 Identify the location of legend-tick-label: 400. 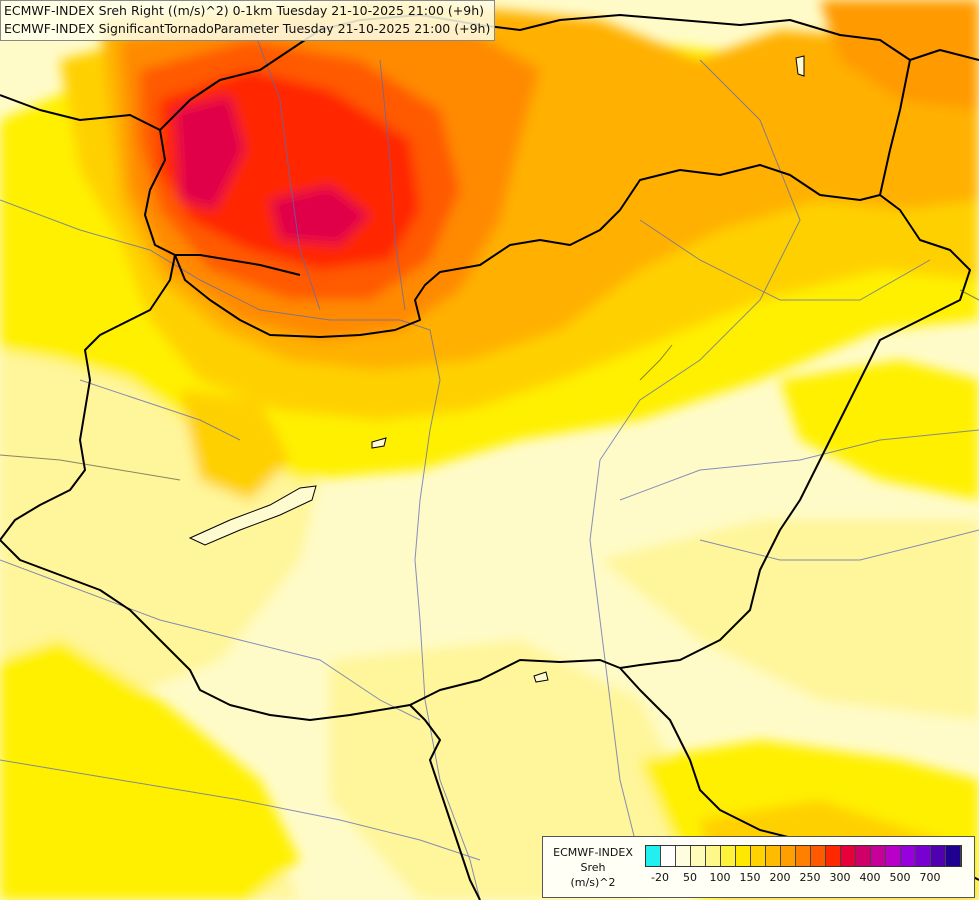
(870, 877).